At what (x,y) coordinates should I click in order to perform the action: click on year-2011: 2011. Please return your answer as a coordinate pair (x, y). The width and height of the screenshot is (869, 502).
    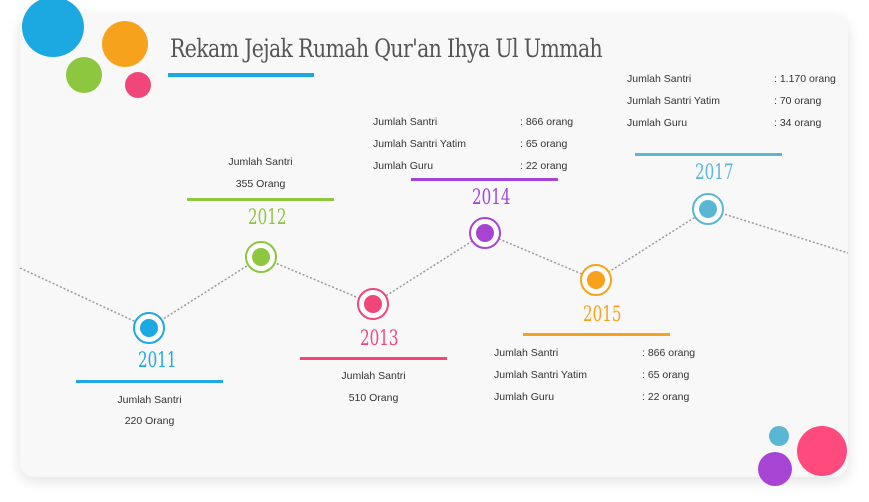
    Looking at the image, I should click on (157, 360).